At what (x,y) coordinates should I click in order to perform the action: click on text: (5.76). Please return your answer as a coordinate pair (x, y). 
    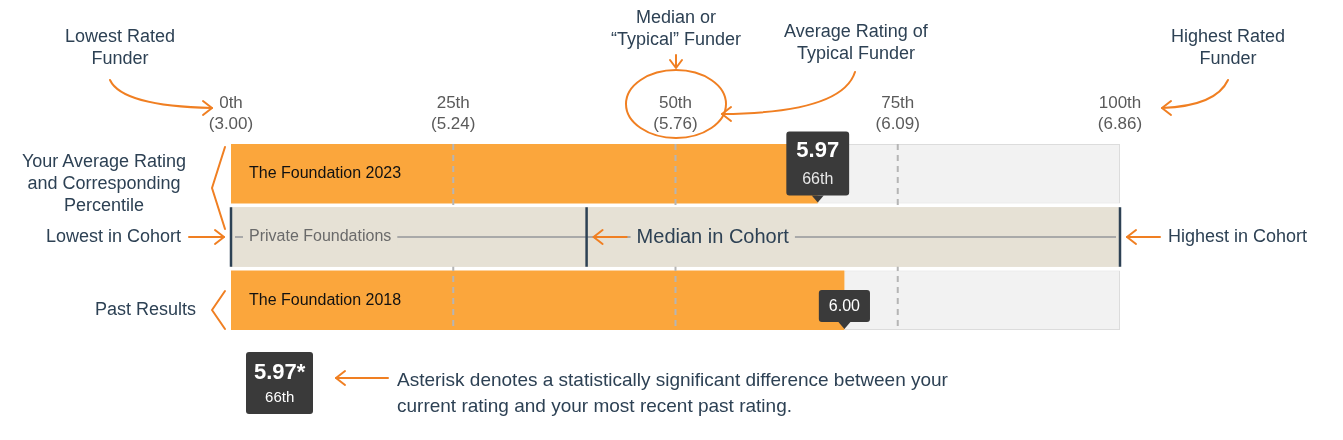
    Looking at the image, I should click on (675, 124).